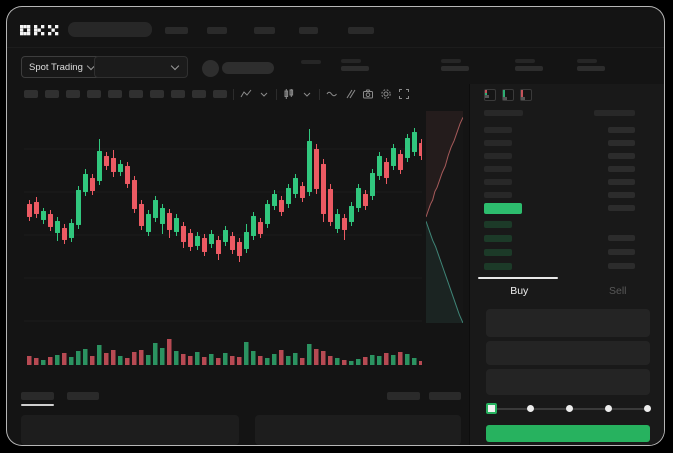  I want to click on stat-label-placeholder, so click(311, 62).